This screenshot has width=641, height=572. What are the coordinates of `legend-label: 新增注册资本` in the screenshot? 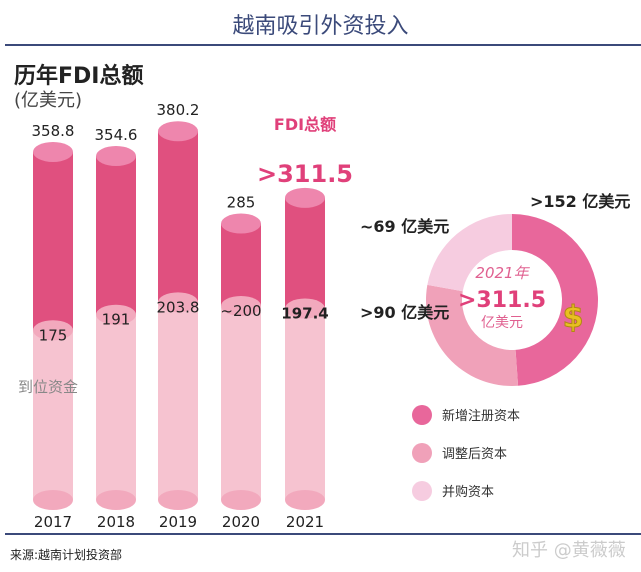 It's located at (481, 416).